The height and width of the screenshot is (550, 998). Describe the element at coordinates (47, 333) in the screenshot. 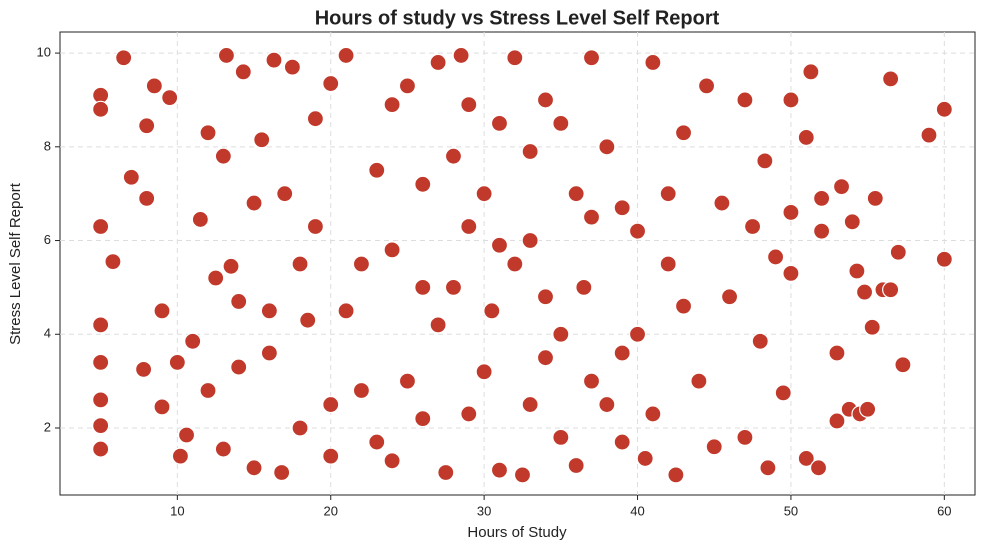

I see `y-tick-label: 4` at that location.